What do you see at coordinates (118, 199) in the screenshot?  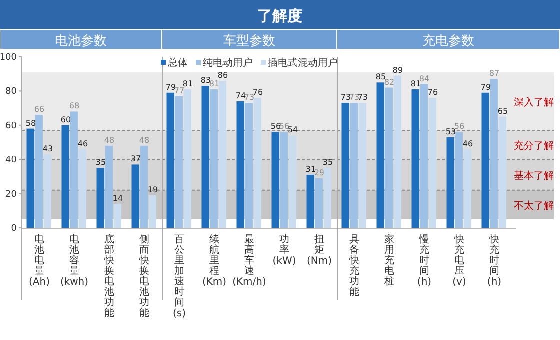 I see `data-label: 14` at bounding box center [118, 199].